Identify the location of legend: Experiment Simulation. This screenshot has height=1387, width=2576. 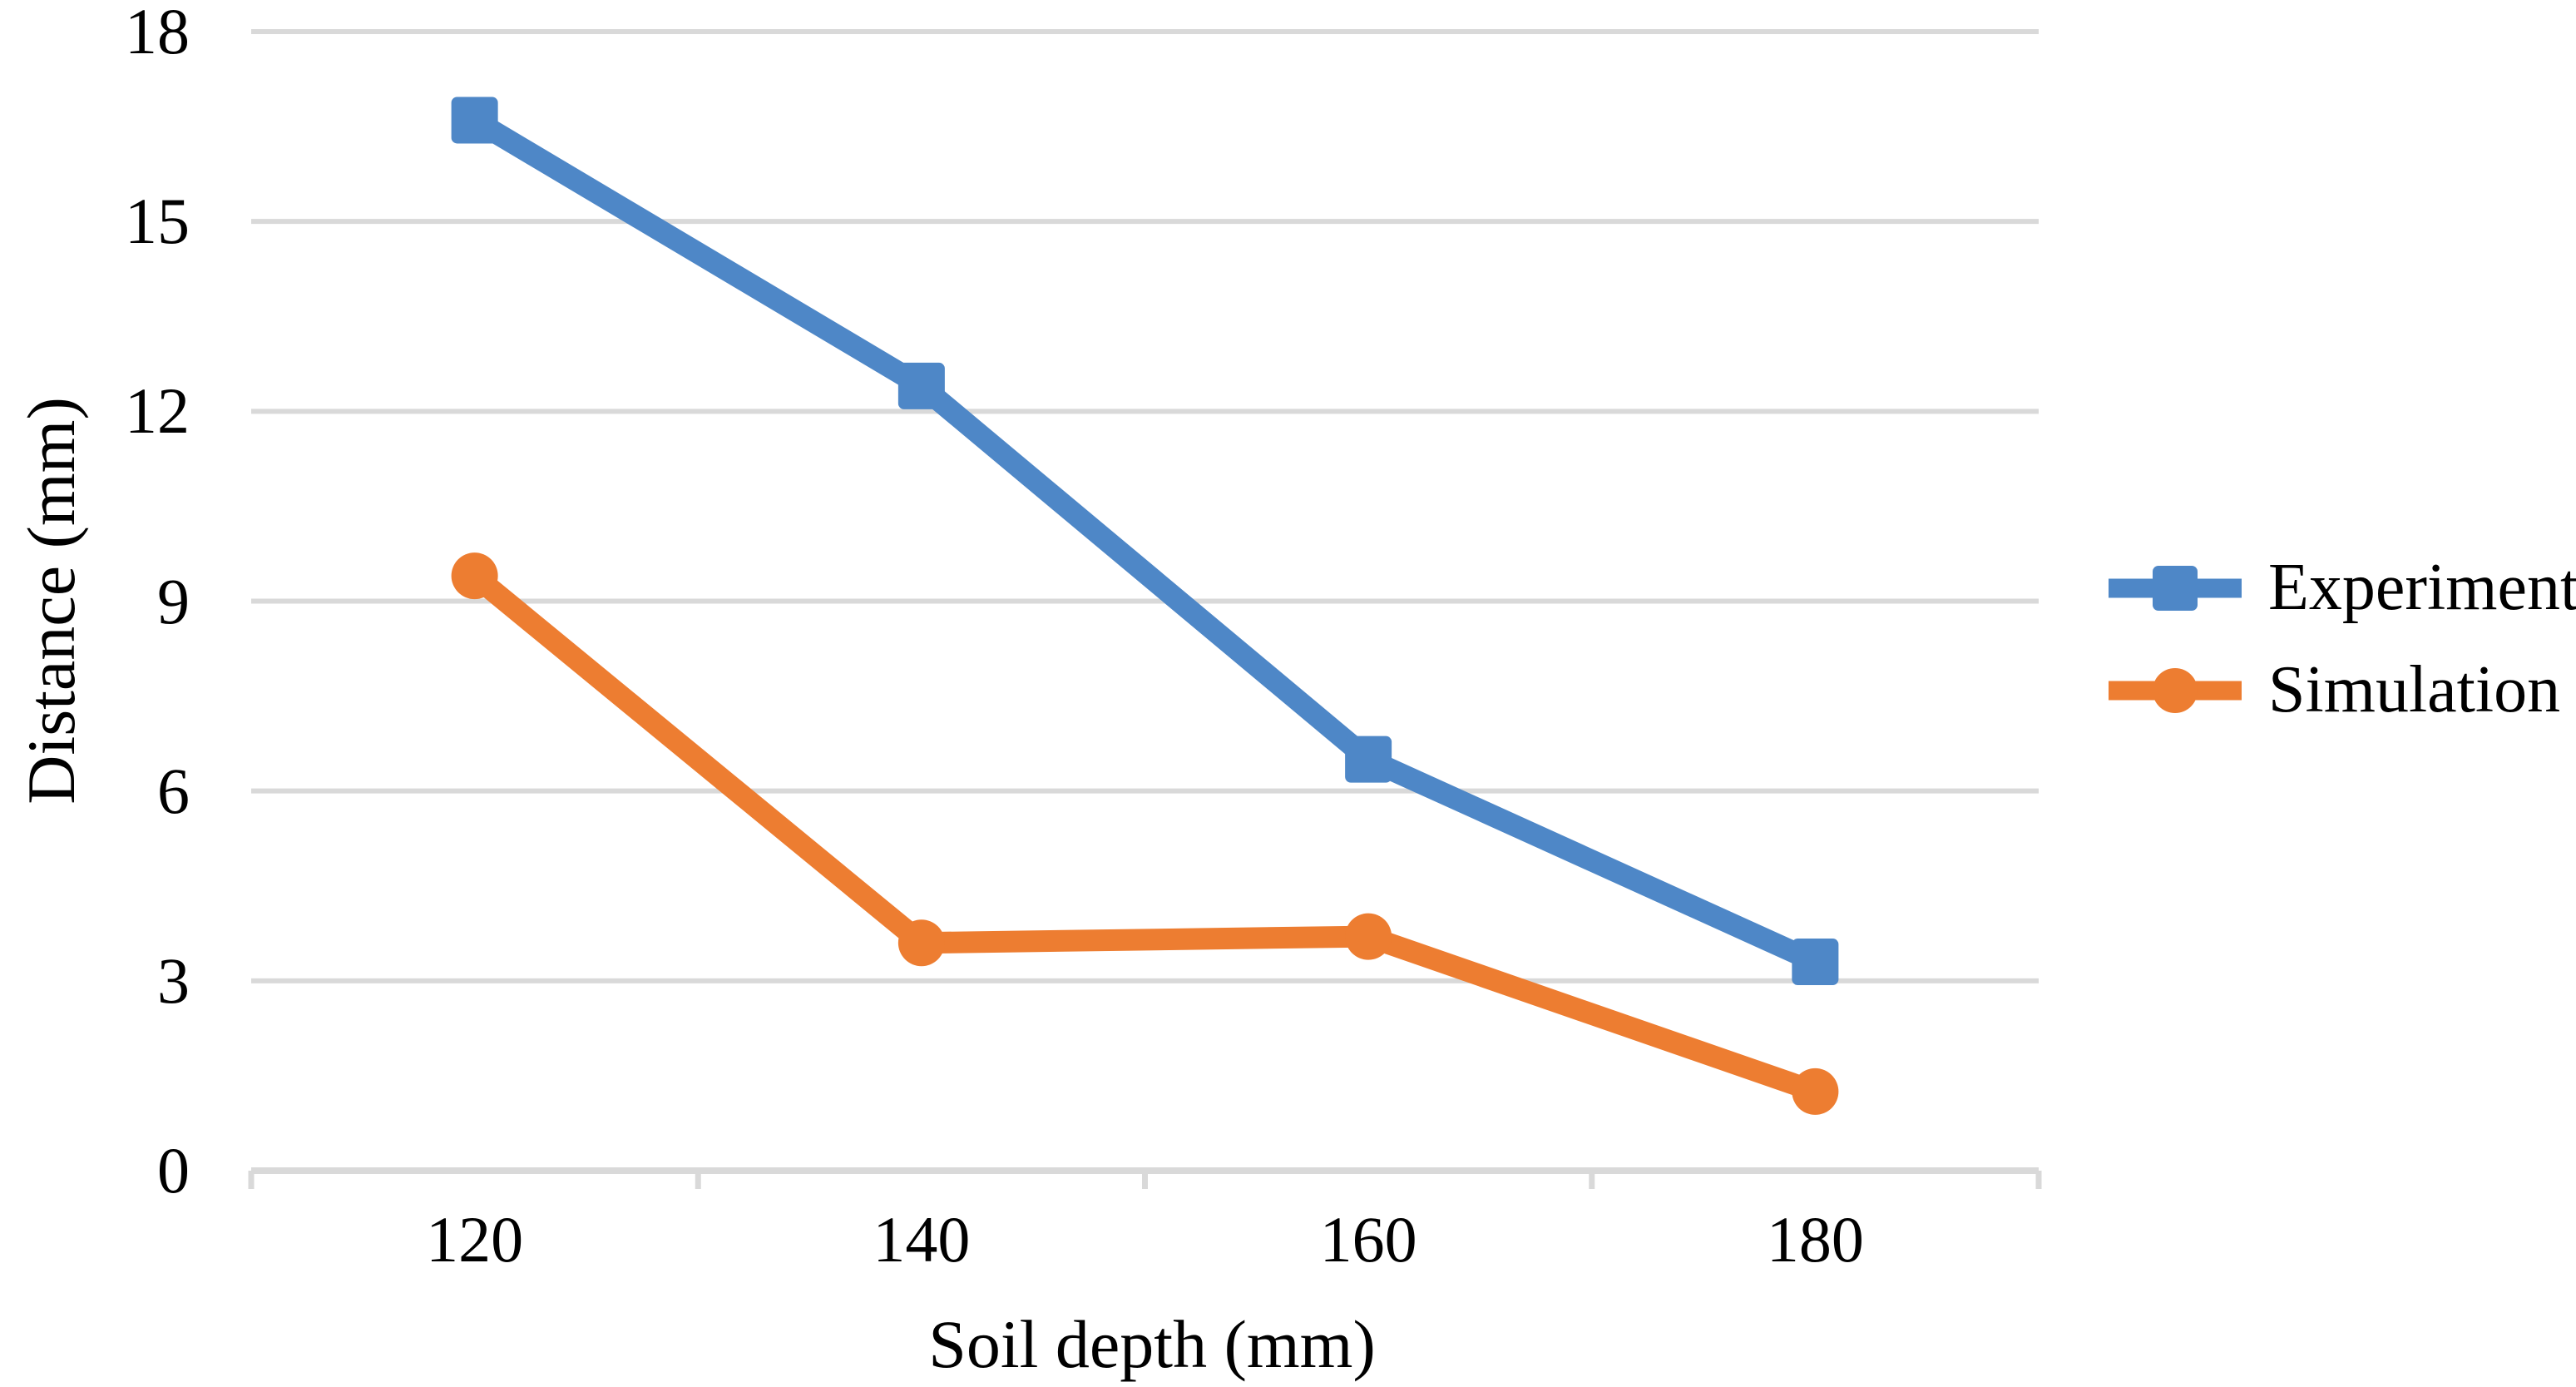
(2342, 639).